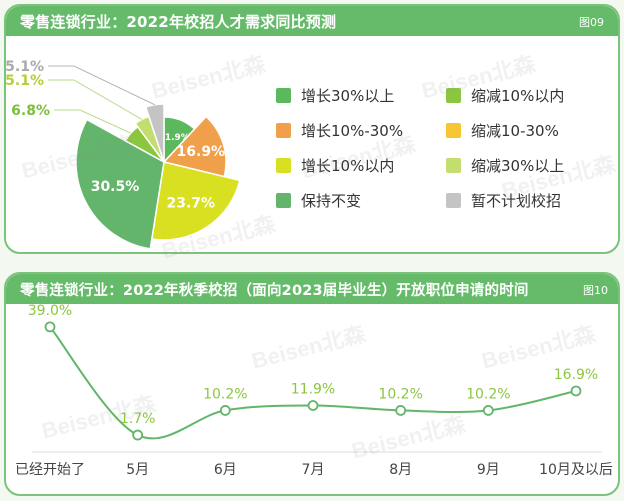  I want to click on legend-item: 缩减10-30%, so click(502, 130).